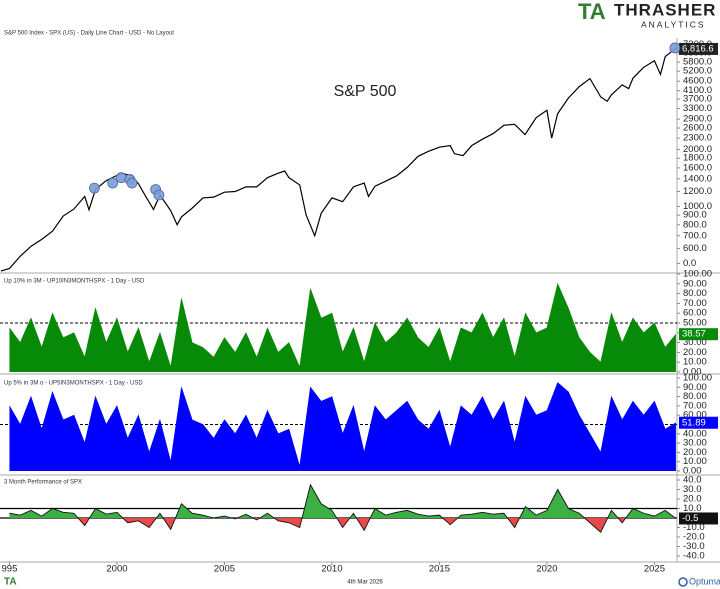 This screenshot has width=720, height=589. I want to click on y-tick-label: -30.0, so click(694, 546).